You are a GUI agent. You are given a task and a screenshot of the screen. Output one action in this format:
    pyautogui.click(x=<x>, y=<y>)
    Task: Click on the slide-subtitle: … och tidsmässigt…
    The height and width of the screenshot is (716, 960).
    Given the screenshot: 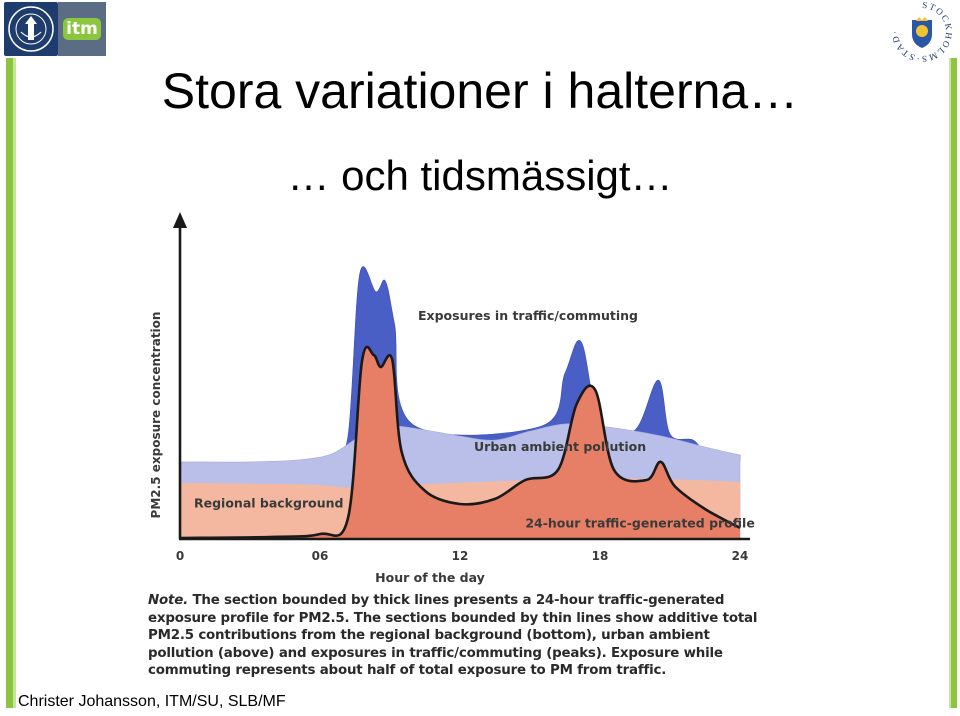 What is the action you would take?
    pyautogui.click(x=480, y=175)
    